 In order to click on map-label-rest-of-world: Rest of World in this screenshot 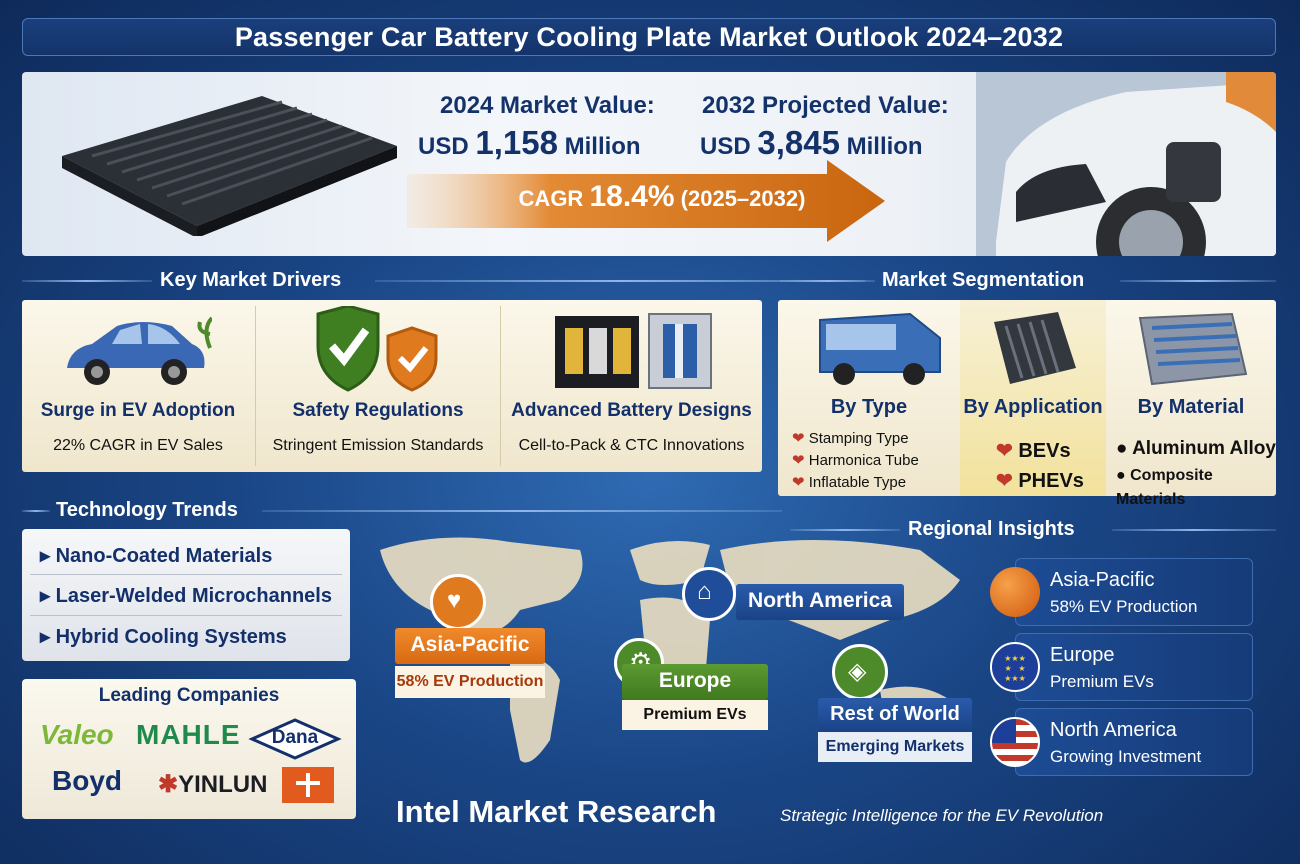, I will do `click(895, 715)`.